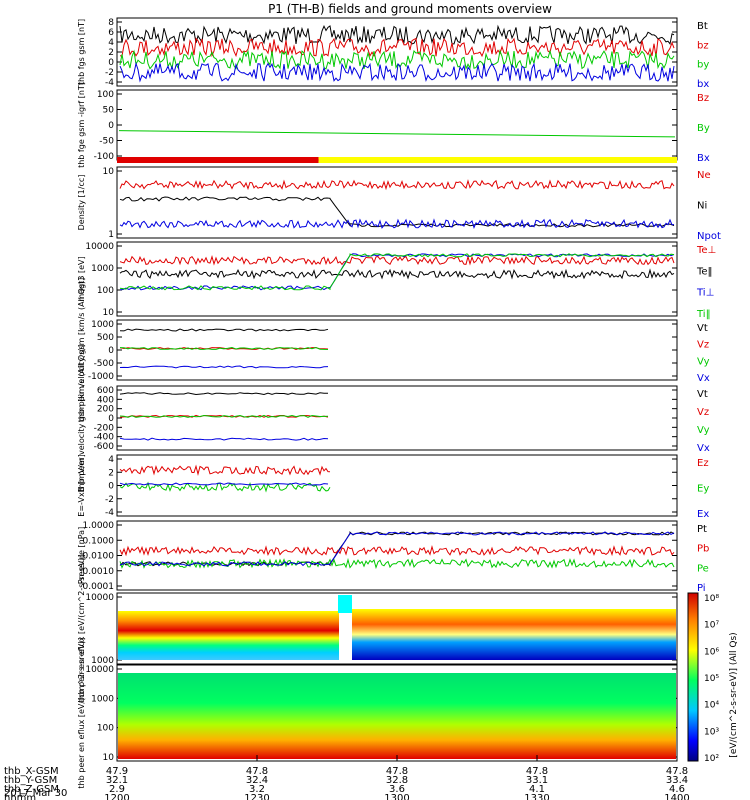  Describe the element at coordinates (705, 293) in the screenshot. I see `legend-Ti⊥: Ti⊥` at that location.